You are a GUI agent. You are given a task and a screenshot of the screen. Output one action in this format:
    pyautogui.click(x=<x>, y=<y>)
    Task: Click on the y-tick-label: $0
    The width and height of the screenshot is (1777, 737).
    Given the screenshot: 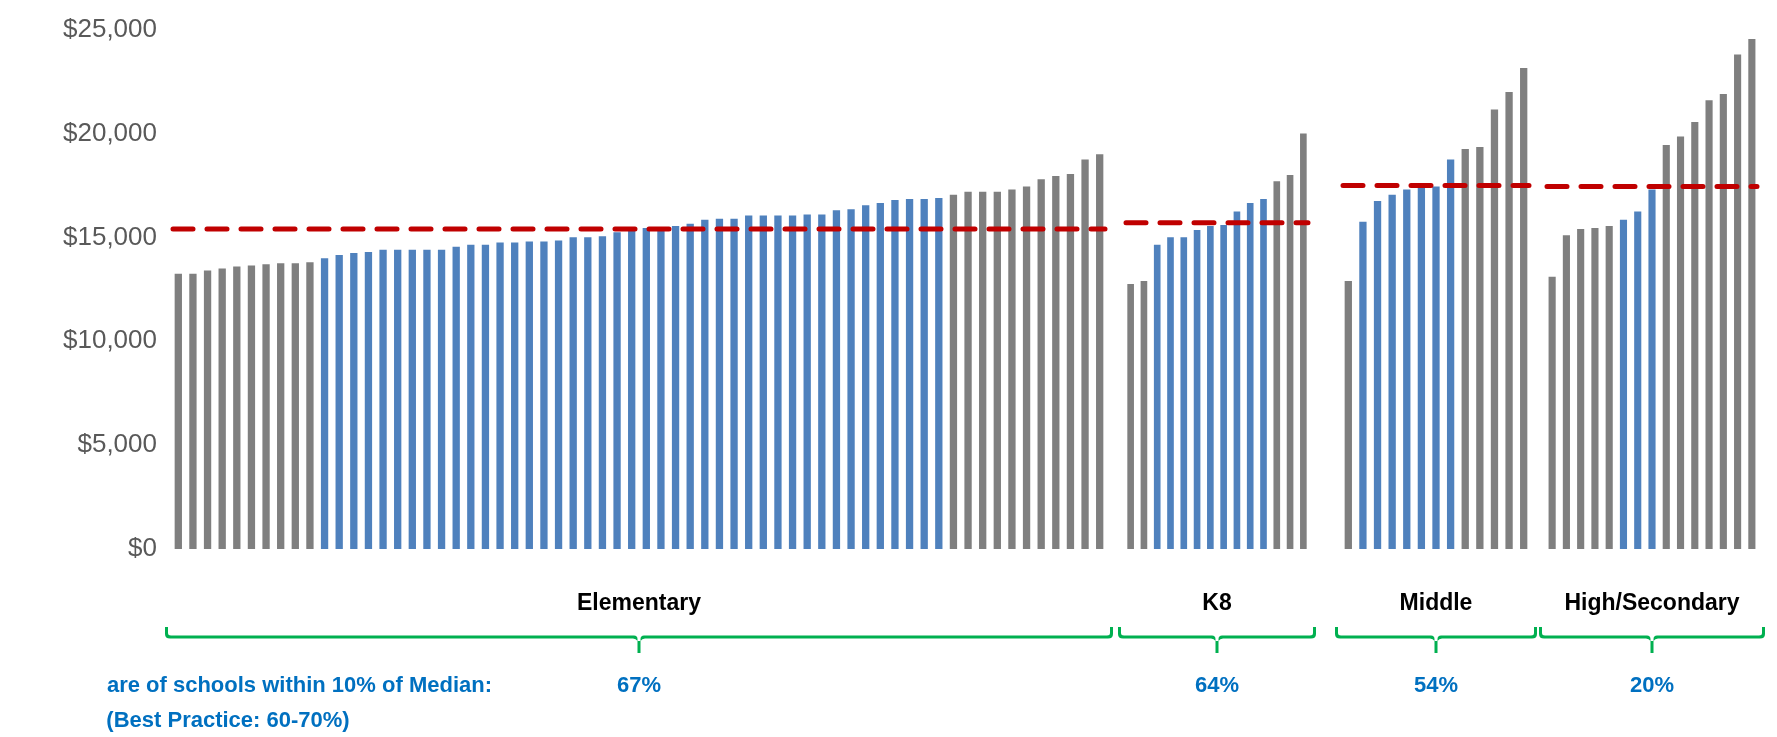 What is the action you would take?
    pyautogui.click(x=142, y=547)
    